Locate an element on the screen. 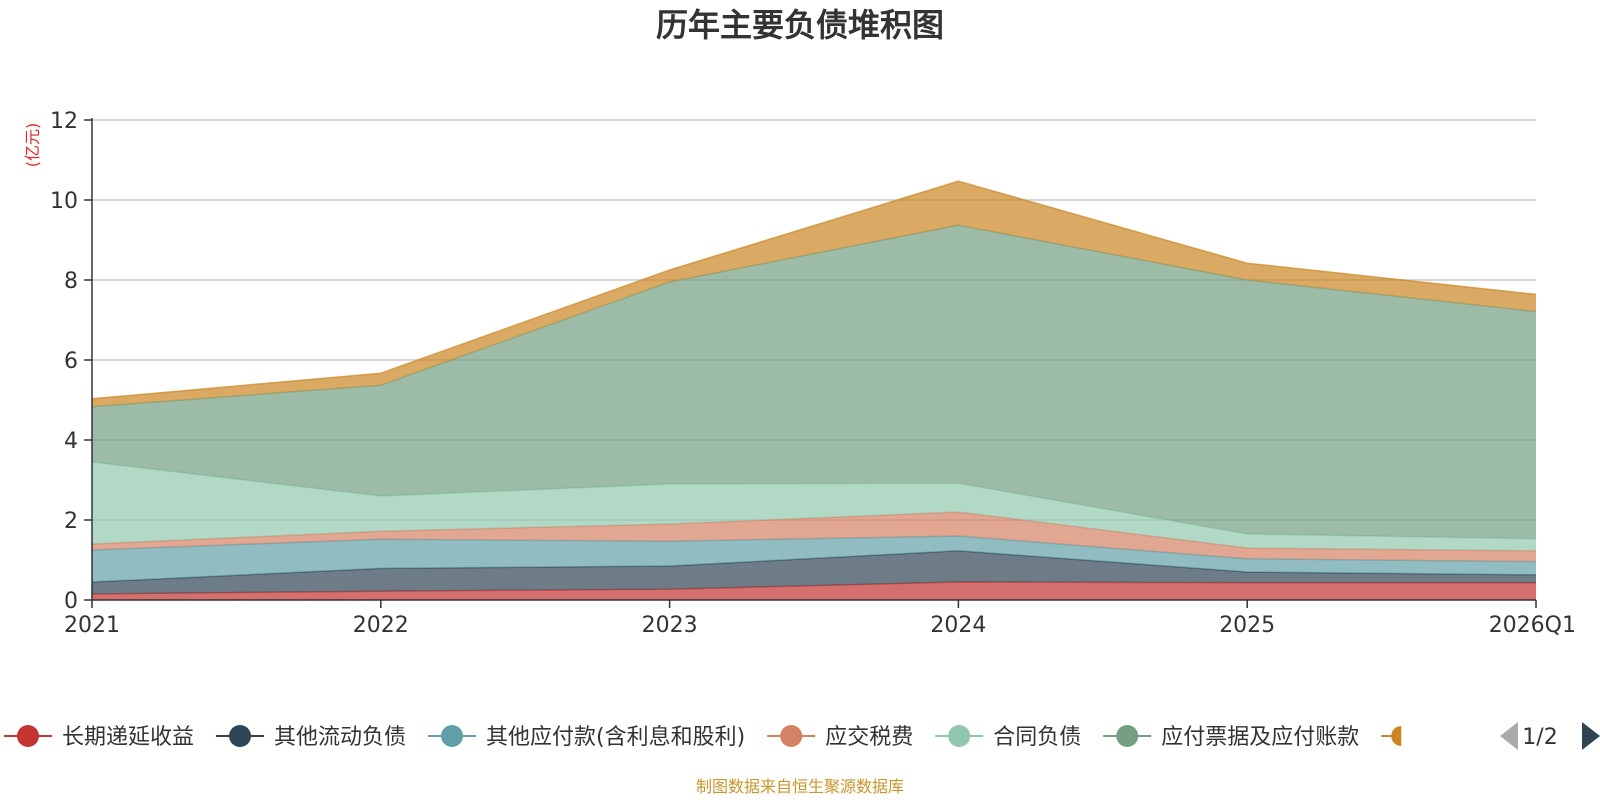 Image resolution: width=1600 pixels, height=800 pixels. x-tick-label: 2025 is located at coordinates (1247, 625).